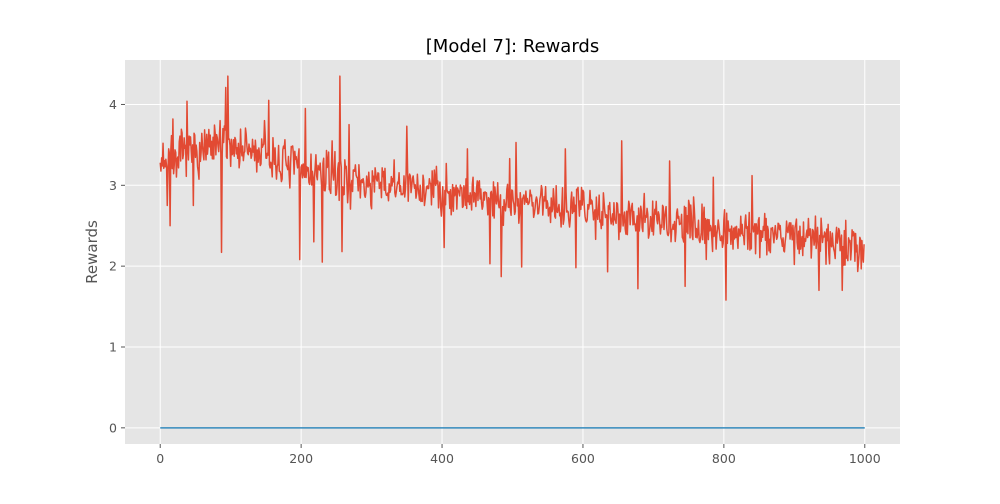 The width and height of the screenshot is (1000, 504). Describe the element at coordinates (301, 458) in the screenshot. I see `x-tick-label: 200` at that location.